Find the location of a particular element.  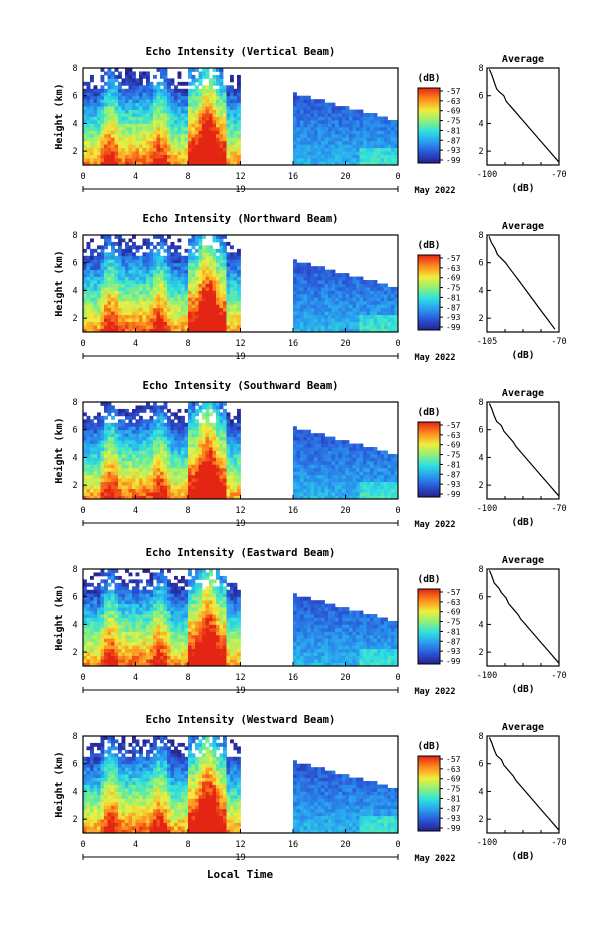

average-frame is located at coordinates (523, 283).